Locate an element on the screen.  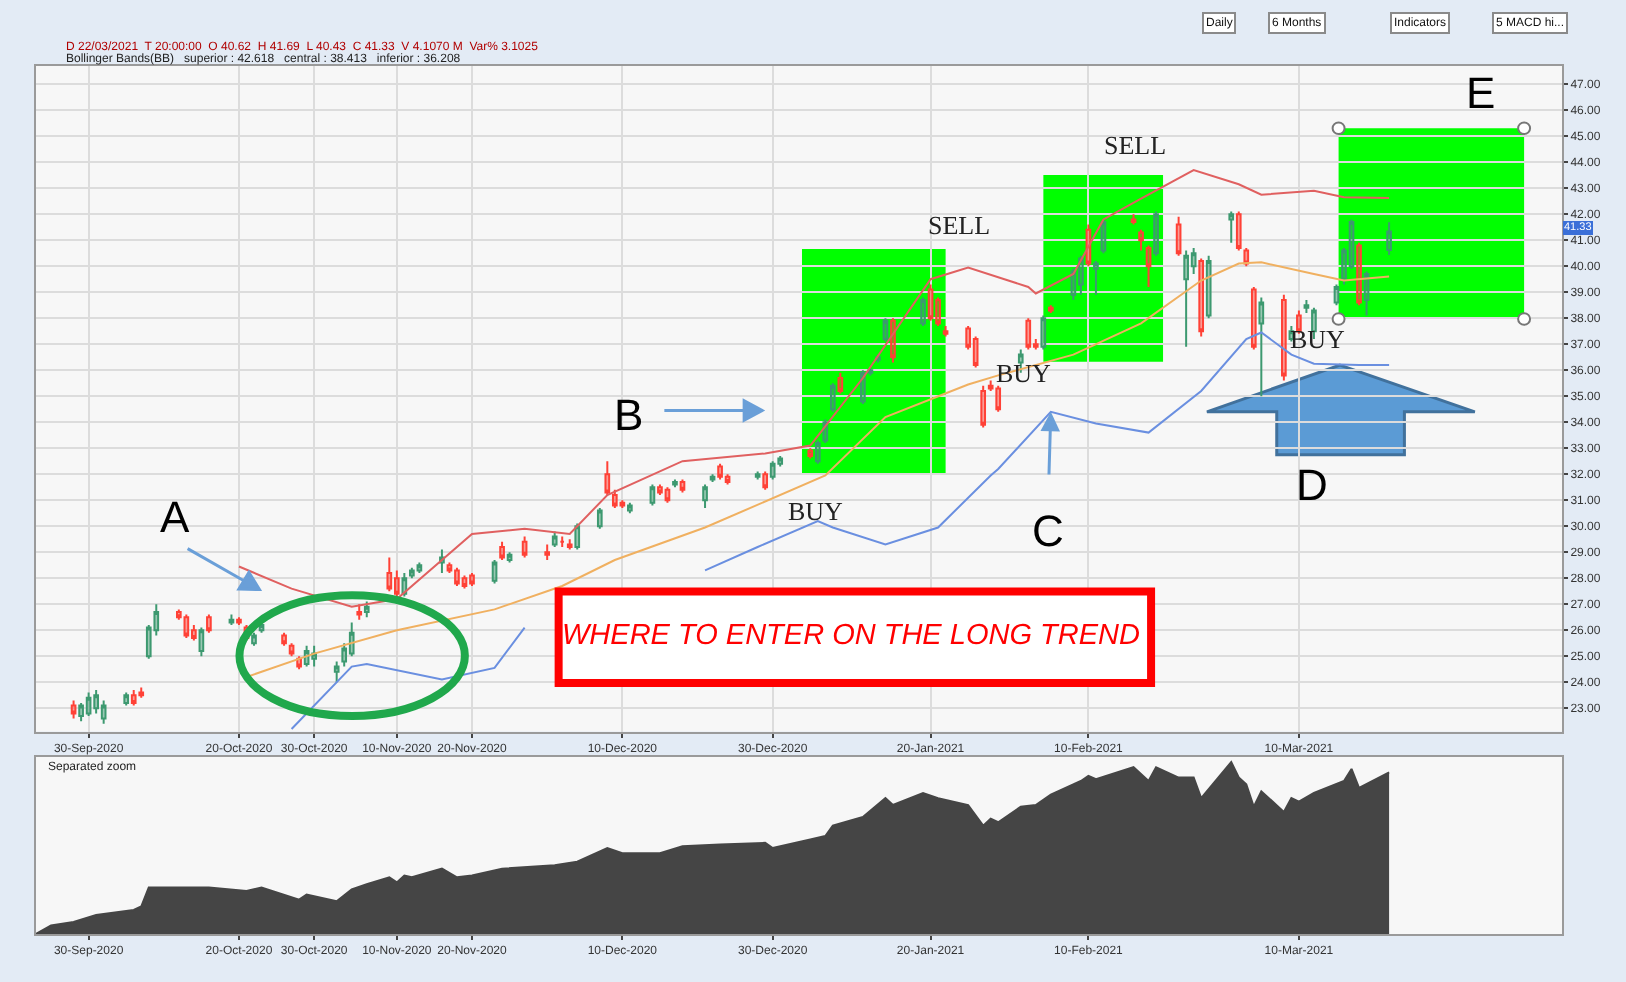
annotation: D is located at coordinates (1312, 485).